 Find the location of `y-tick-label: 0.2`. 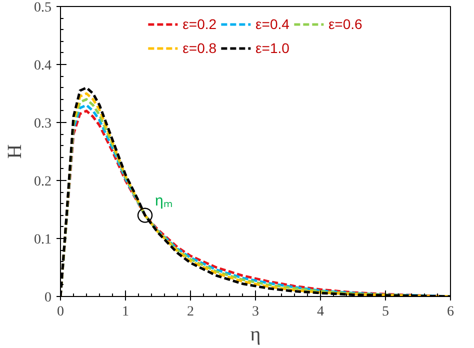

y-tick-label: 0.2 is located at coordinates (43, 182).